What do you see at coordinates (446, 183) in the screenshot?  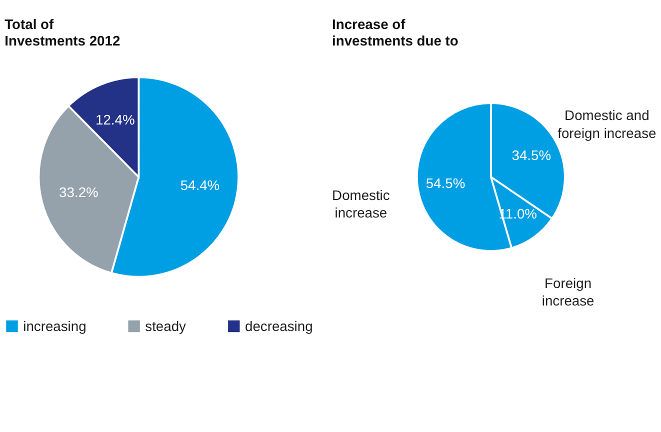 I see `data-label: 54.5%` at bounding box center [446, 183].